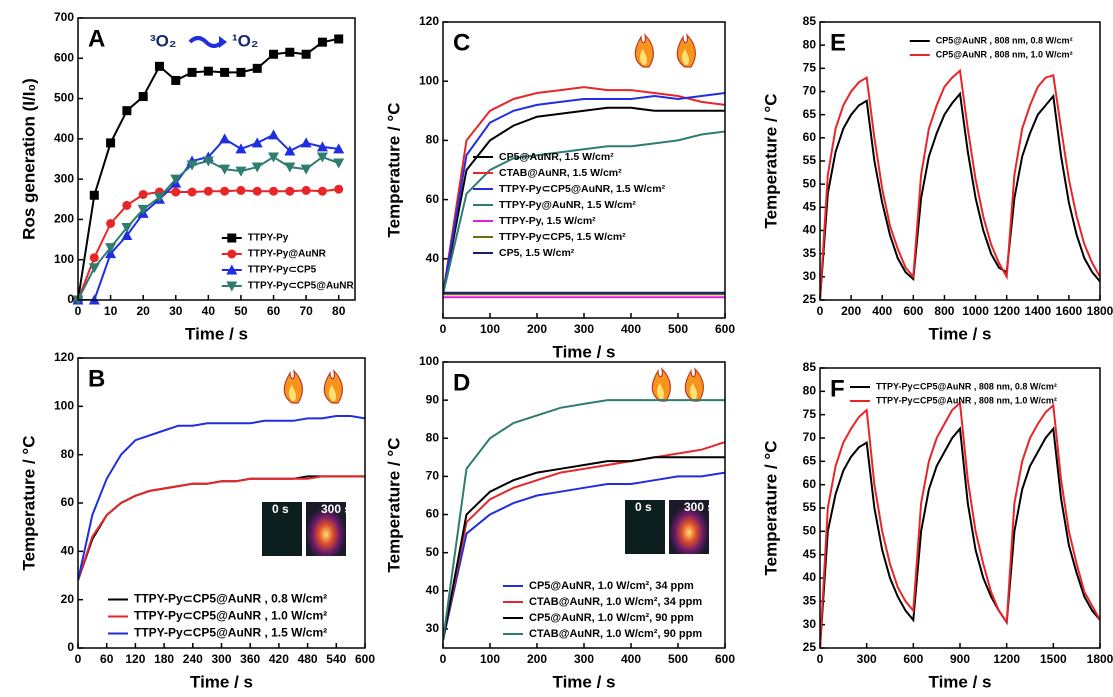 The height and width of the screenshot is (697, 1113). What do you see at coordinates (975, 311) in the screenshot?
I see `x-tick-label: 1000` at bounding box center [975, 311].